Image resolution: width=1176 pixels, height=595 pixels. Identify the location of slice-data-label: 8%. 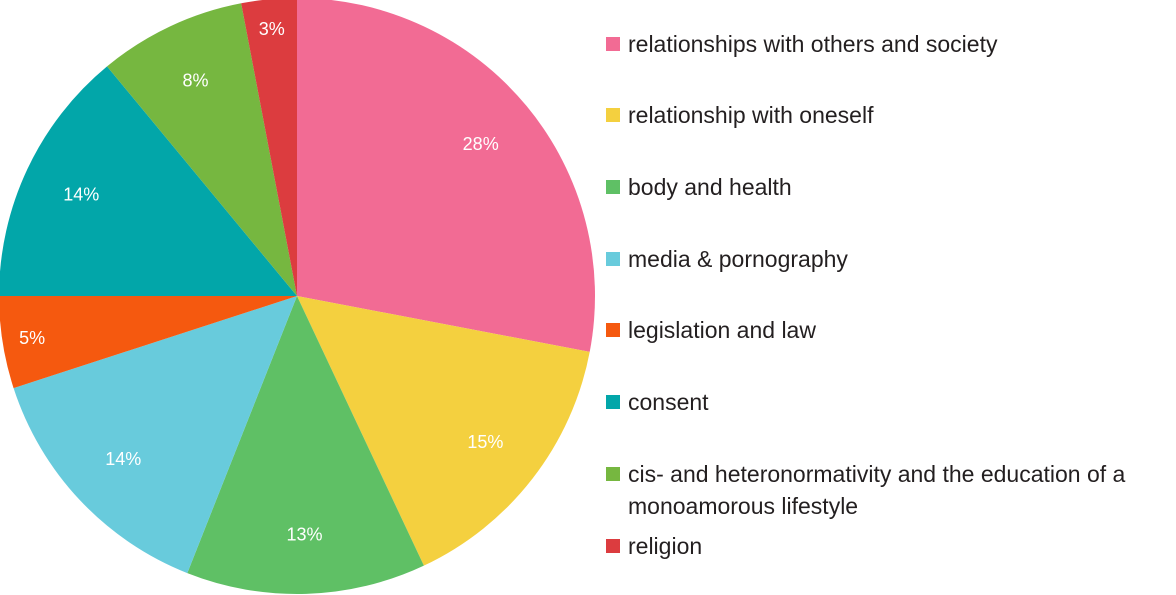
(195, 80).